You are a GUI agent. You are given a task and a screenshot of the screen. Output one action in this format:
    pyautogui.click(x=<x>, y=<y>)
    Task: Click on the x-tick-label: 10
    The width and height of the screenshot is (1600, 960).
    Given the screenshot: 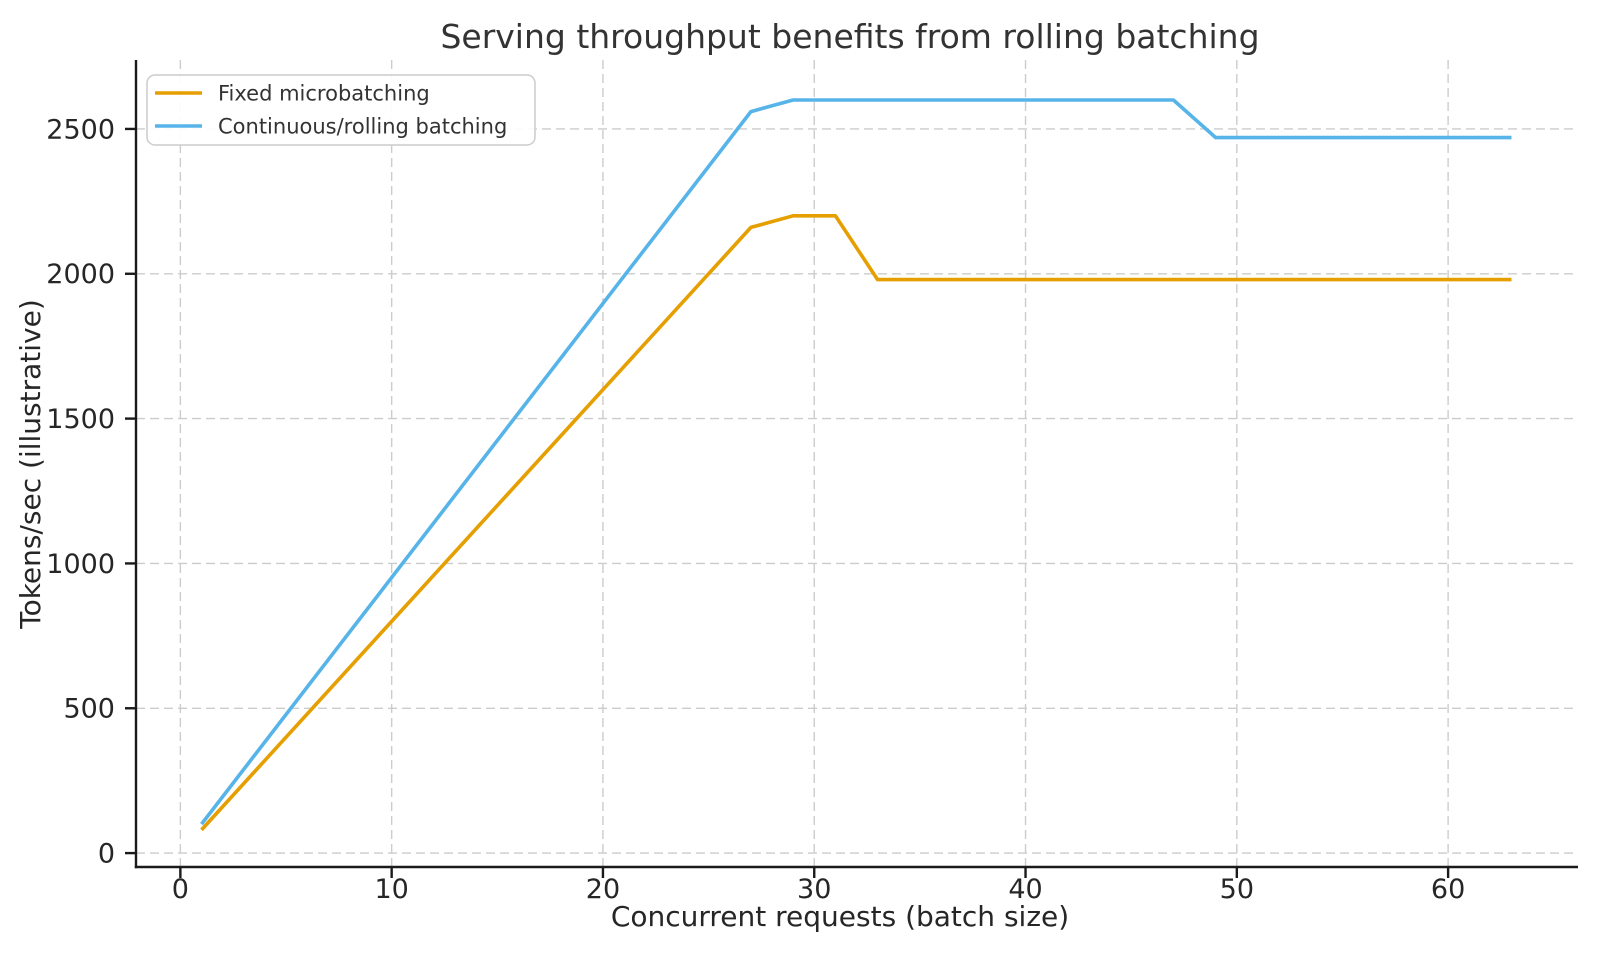 What is the action you would take?
    pyautogui.click(x=391, y=889)
    